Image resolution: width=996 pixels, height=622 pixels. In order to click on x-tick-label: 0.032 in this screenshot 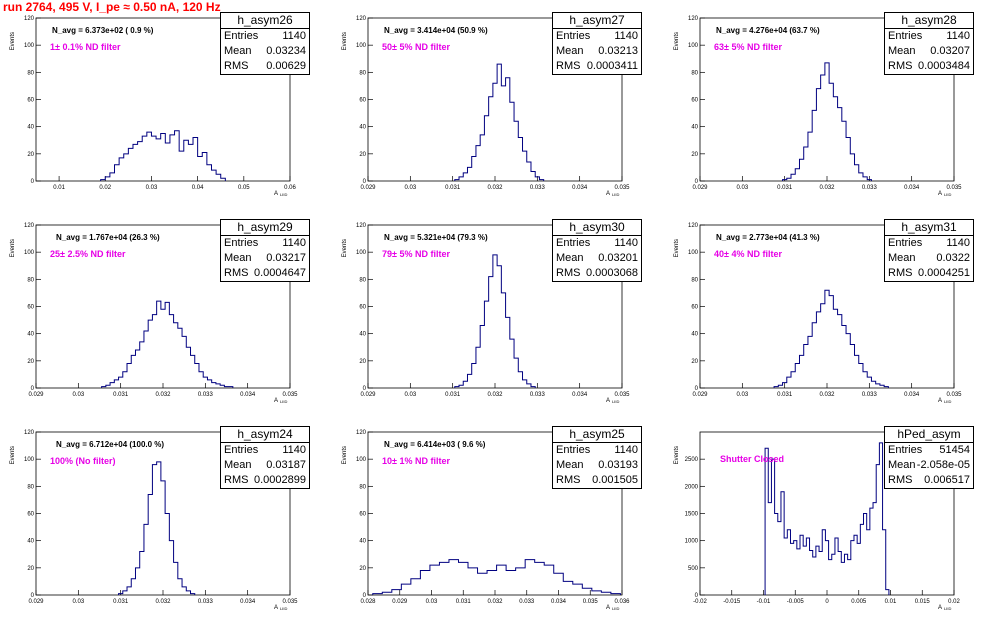, I will do `click(163, 602)`.